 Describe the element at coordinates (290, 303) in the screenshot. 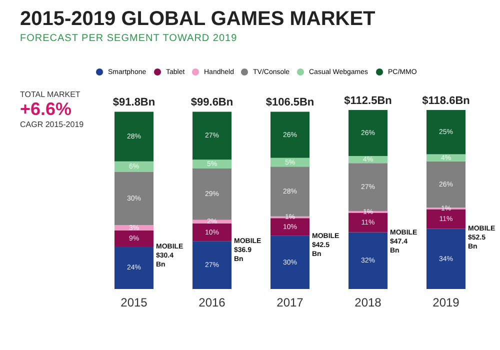

I see `x-tick-label: 2017` at that location.